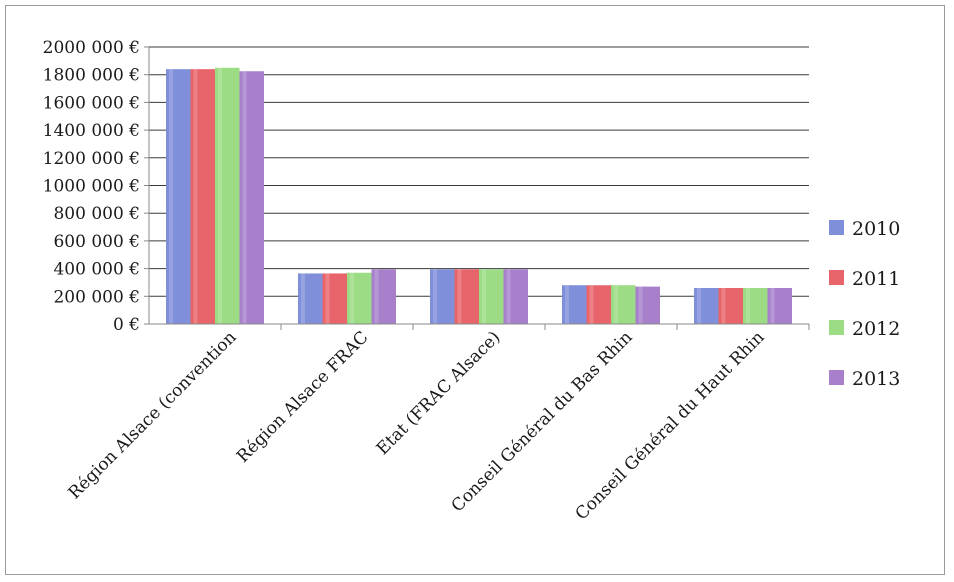  I want to click on legend-label: 2012, so click(876, 329).